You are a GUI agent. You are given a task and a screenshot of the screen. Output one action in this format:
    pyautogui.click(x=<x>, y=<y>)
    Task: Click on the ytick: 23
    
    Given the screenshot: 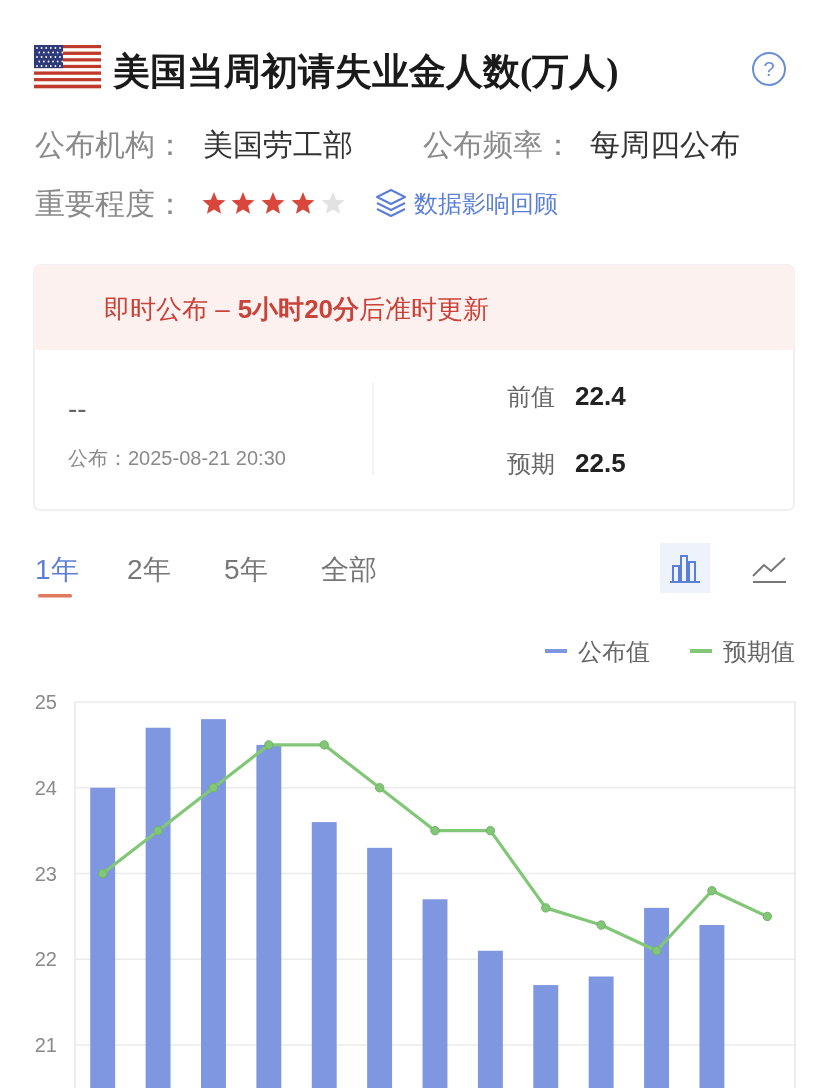 What is the action you would take?
    pyautogui.click(x=45, y=873)
    